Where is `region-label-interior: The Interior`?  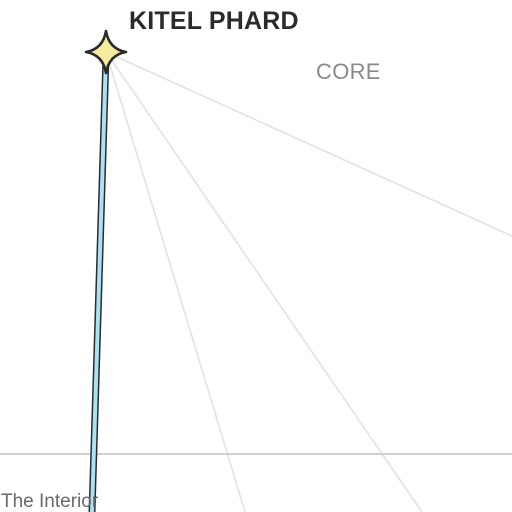 region-label-interior: The Interior is located at coordinates (50, 501).